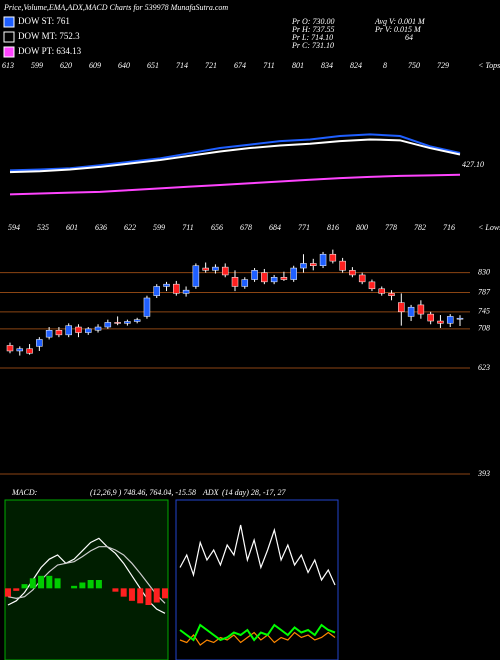 This screenshot has height=660, width=500. What do you see at coordinates (66, 65) in the screenshot?
I see `top-label: 620` at bounding box center [66, 65].